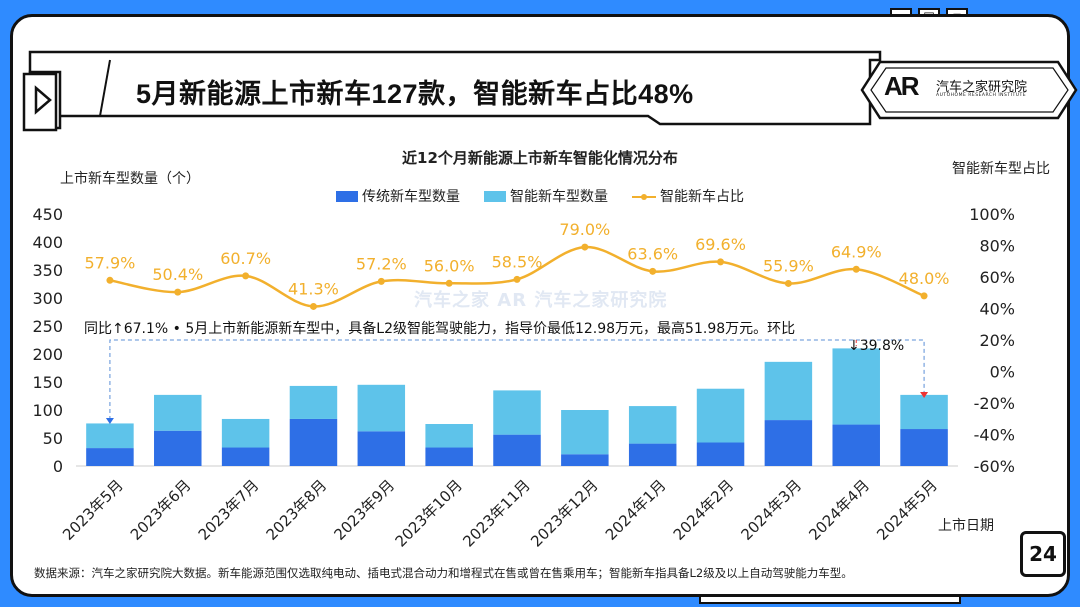  I want to click on y-tick-label: 200, so click(47, 354).